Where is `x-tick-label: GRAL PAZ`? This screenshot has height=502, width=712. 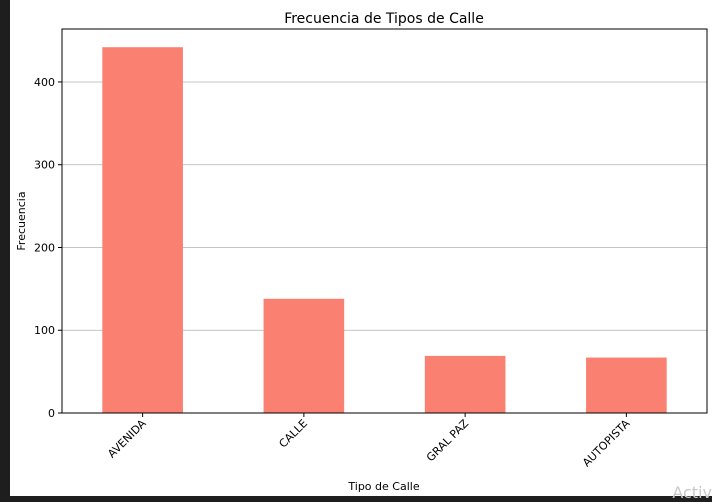
x-tick-label: GRAL PAZ is located at coordinates (448, 441).